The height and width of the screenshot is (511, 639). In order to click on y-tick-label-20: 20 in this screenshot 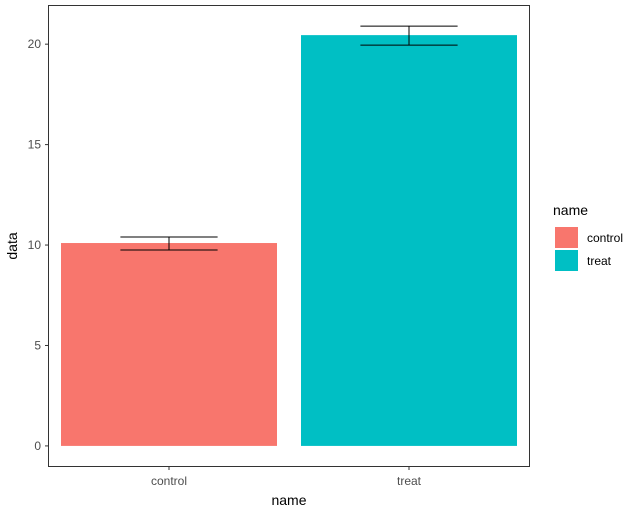, I will do `click(35, 44)`.